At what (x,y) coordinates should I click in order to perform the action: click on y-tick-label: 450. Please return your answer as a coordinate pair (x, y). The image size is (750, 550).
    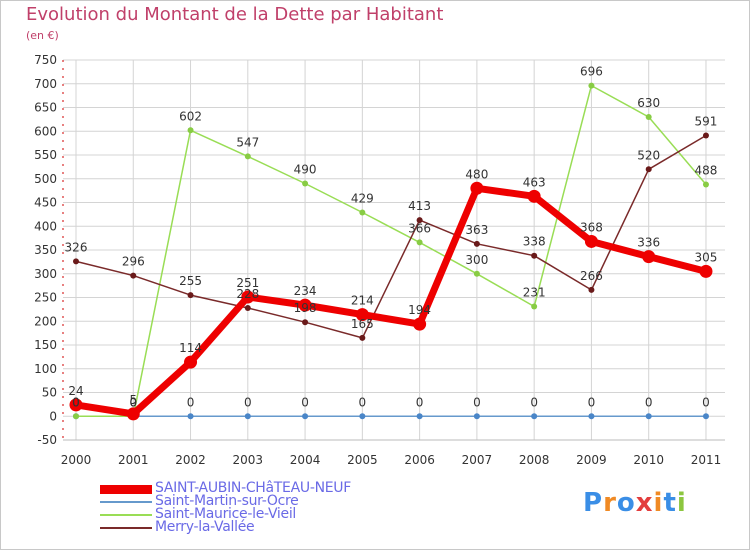
    Looking at the image, I should click on (45, 203).